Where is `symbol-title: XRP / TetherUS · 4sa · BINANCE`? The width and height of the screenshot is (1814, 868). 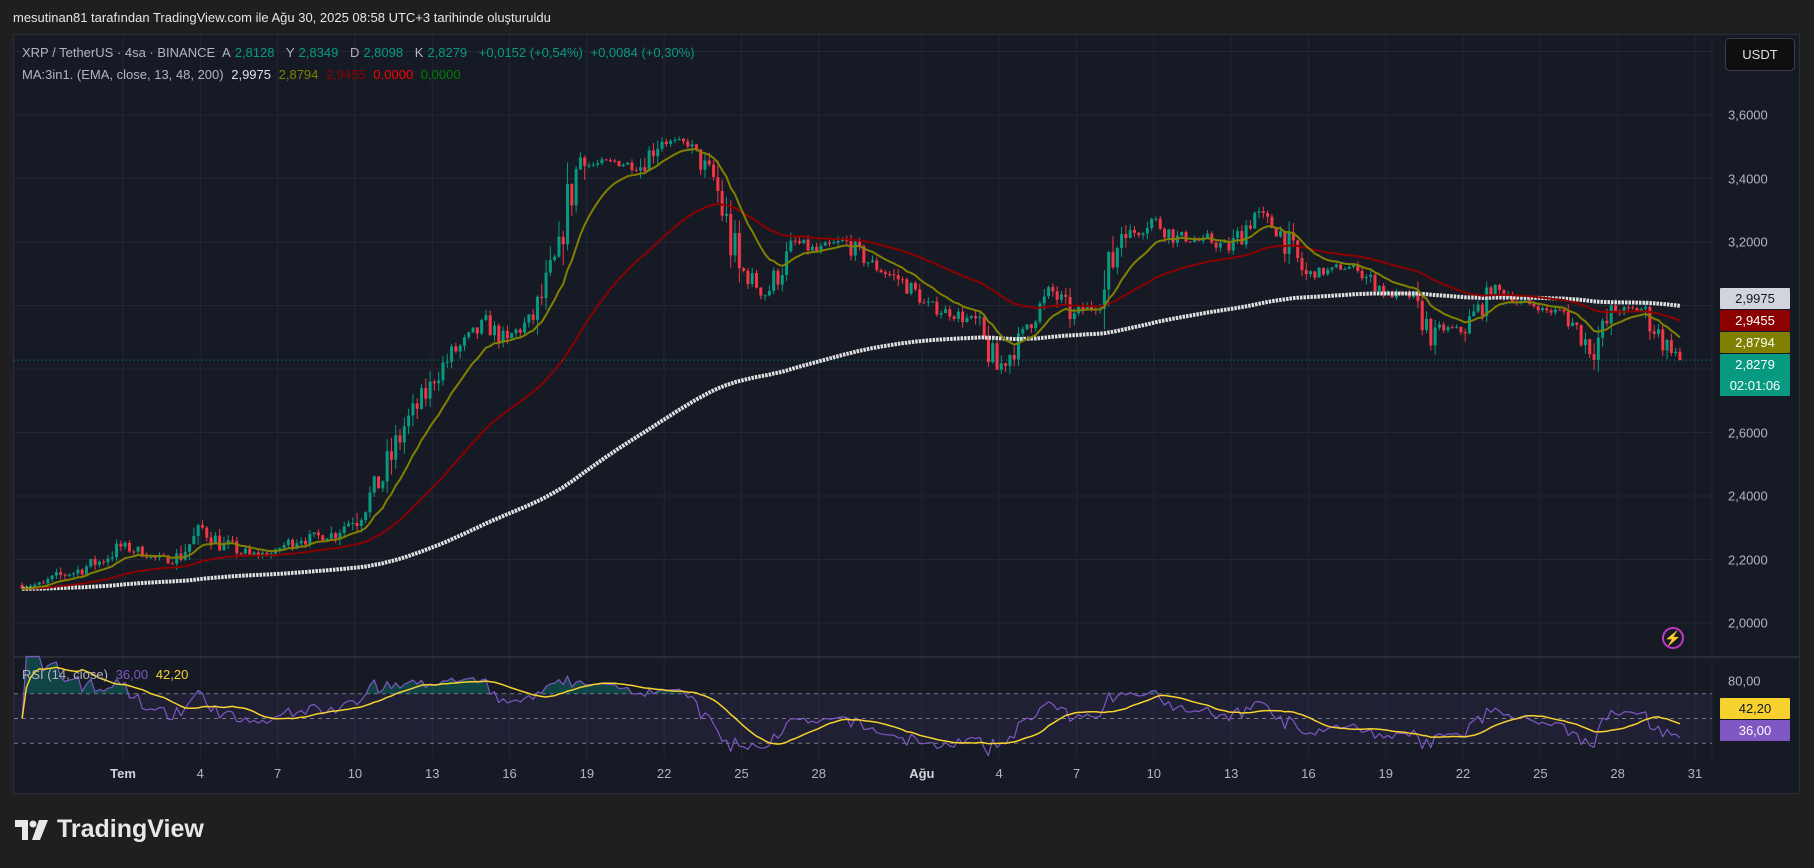 symbol-title: XRP / TetherUS · 4sa · BINANCE is located at coordinates (119, 52).